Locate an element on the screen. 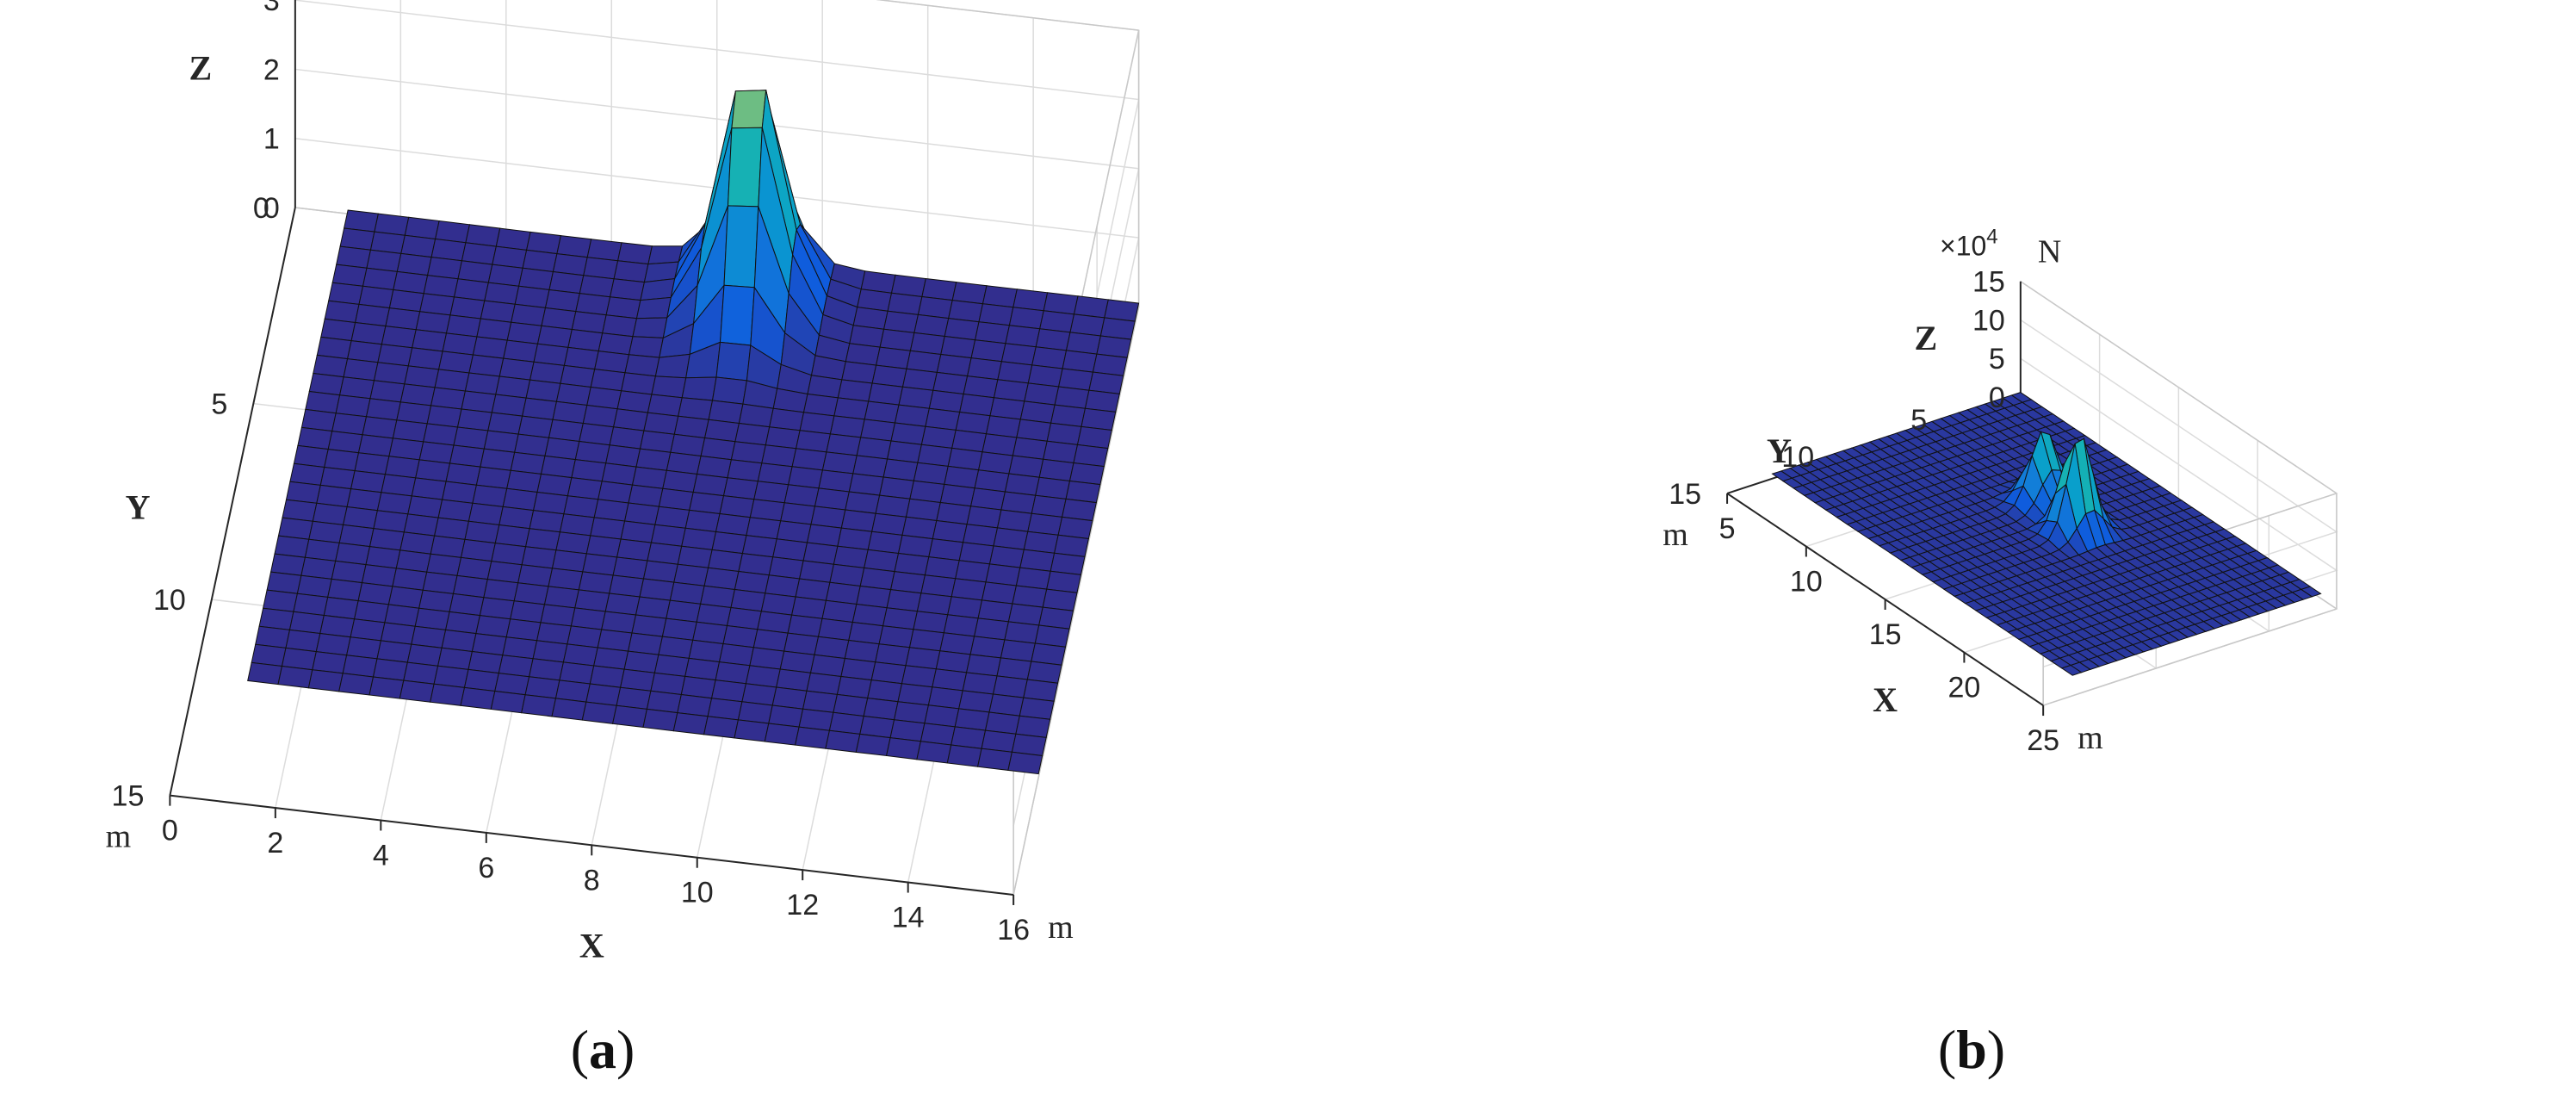 The image size is (2576, 1117). x-tick-label: 15 is located at coordinates (1886, 634).